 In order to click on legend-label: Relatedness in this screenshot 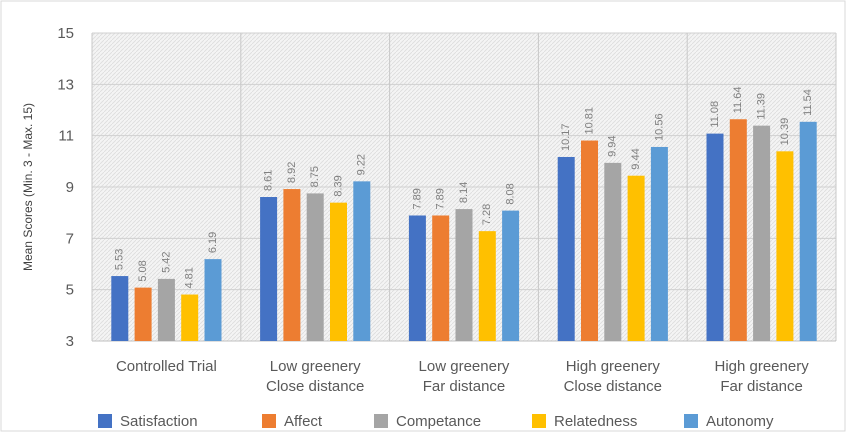, I will do `click(595, 421)`.